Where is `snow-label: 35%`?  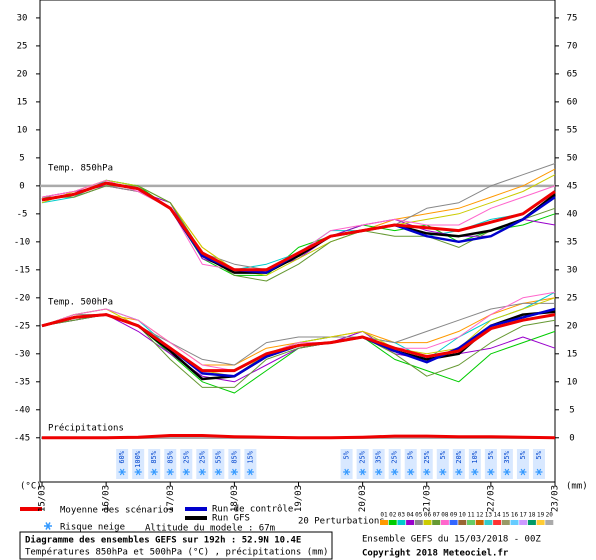
snow-label: 35% is located at coordinates (507, 456).